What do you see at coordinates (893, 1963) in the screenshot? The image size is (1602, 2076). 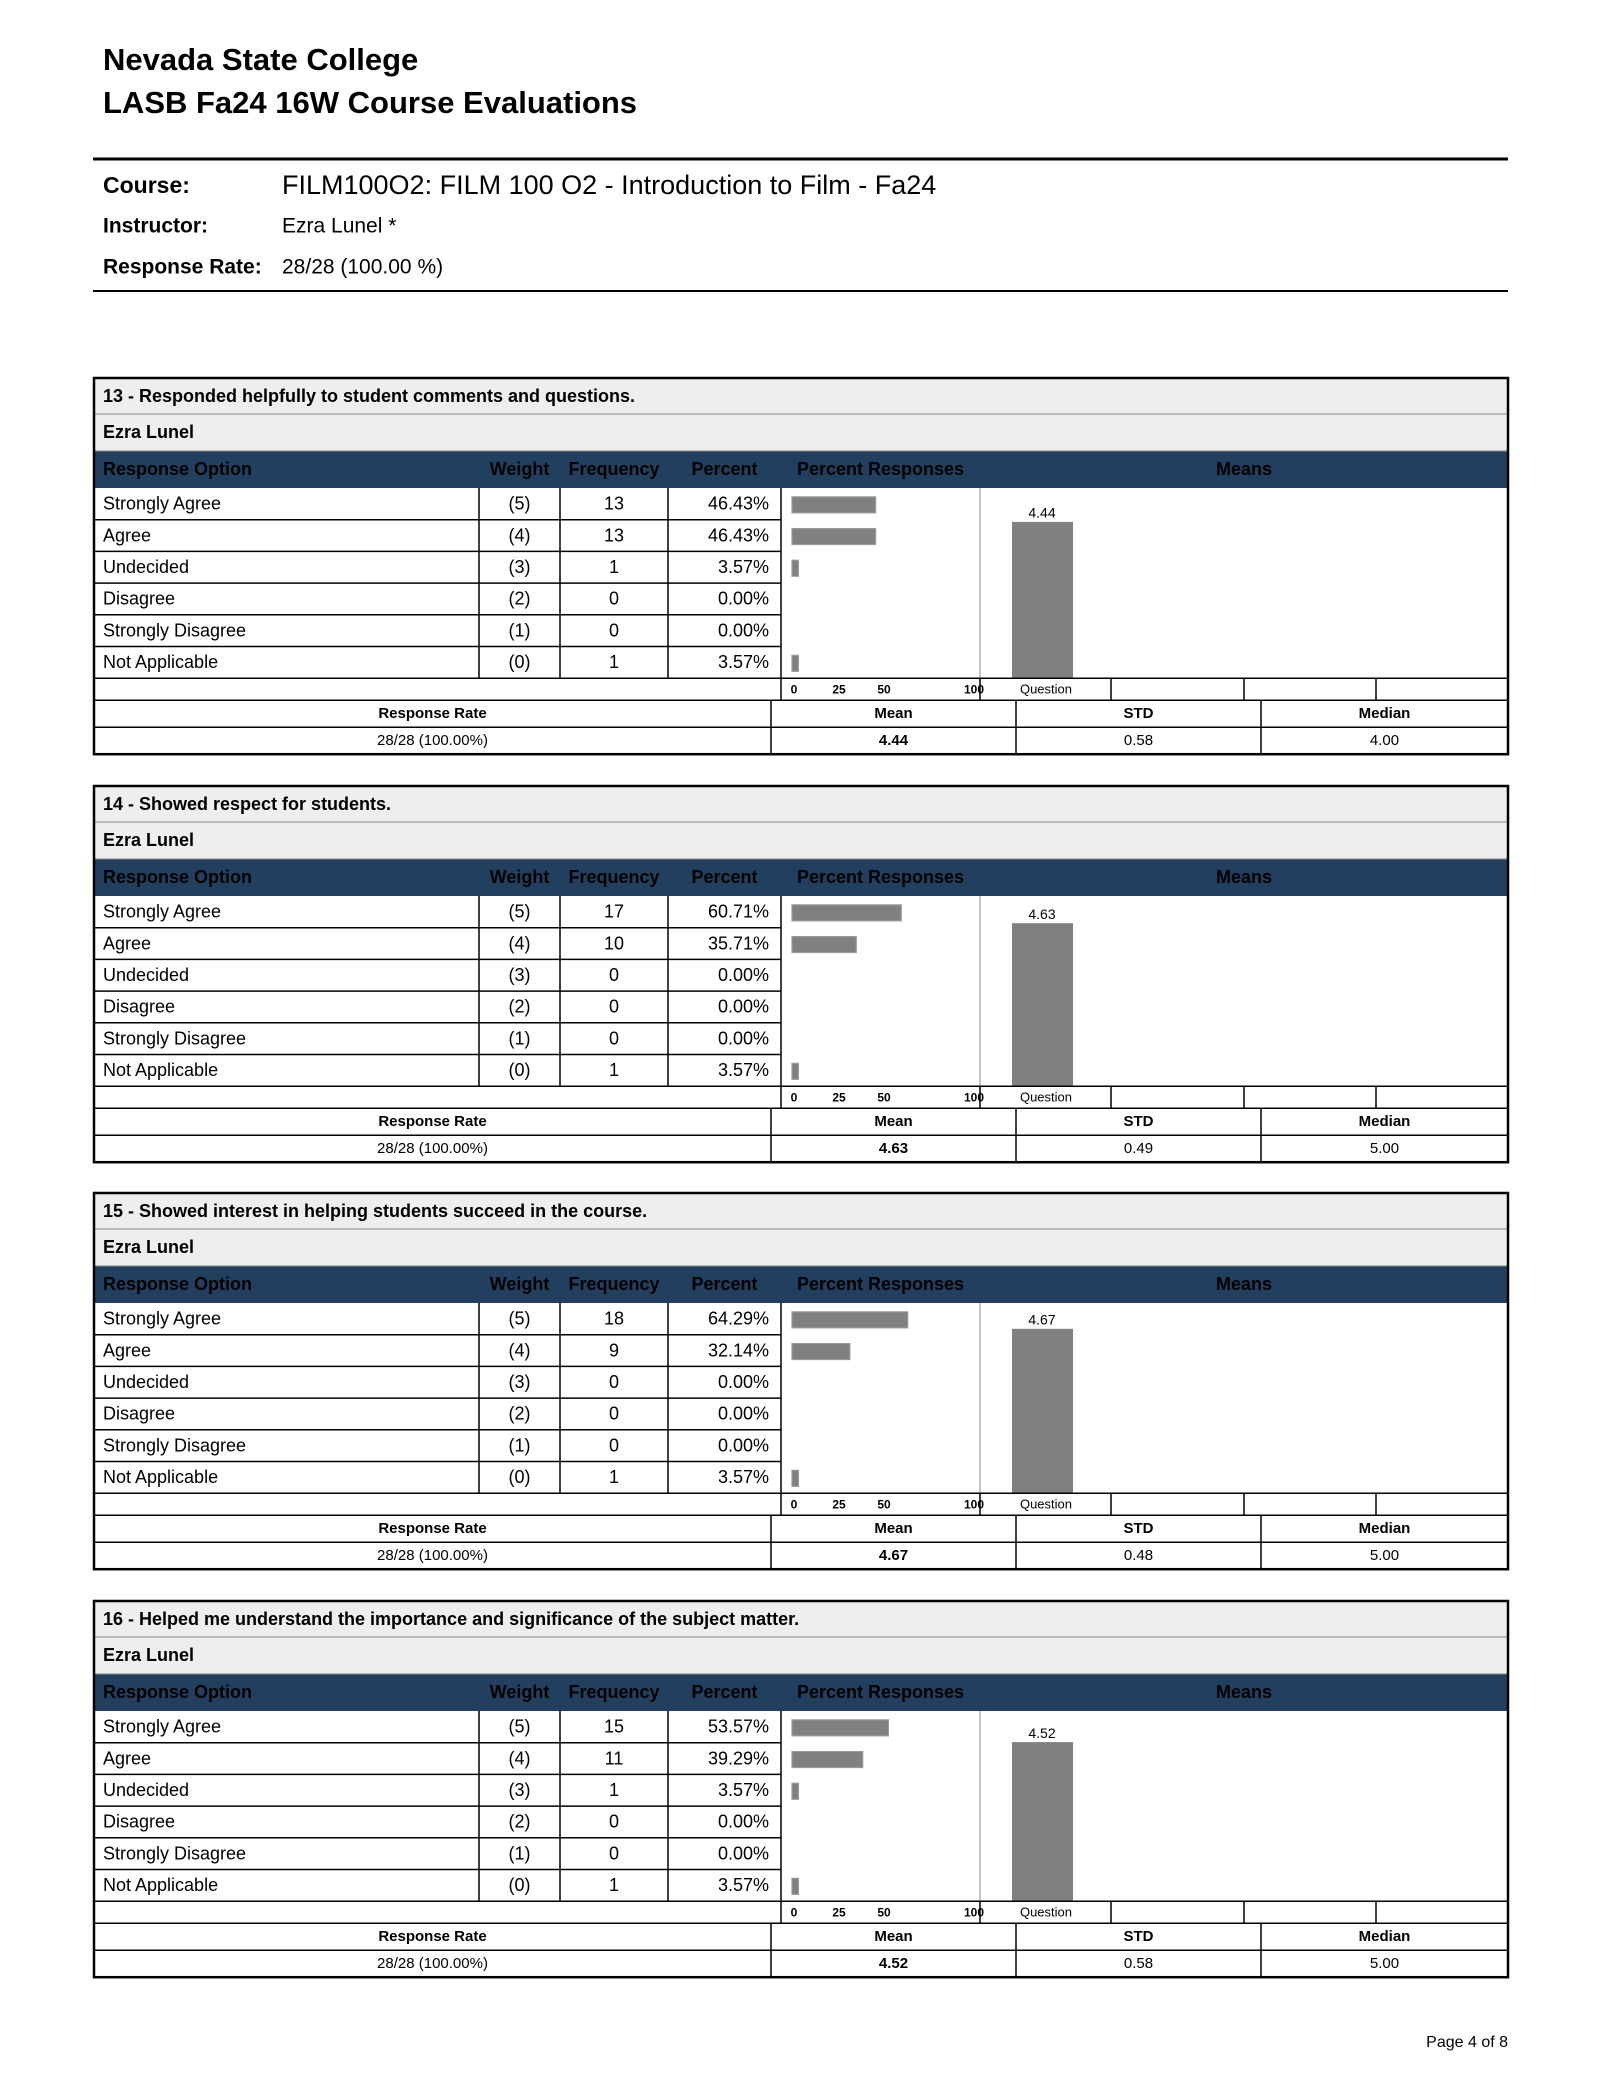 I see `mean: 4.52` at bounding box center [893, 1963].